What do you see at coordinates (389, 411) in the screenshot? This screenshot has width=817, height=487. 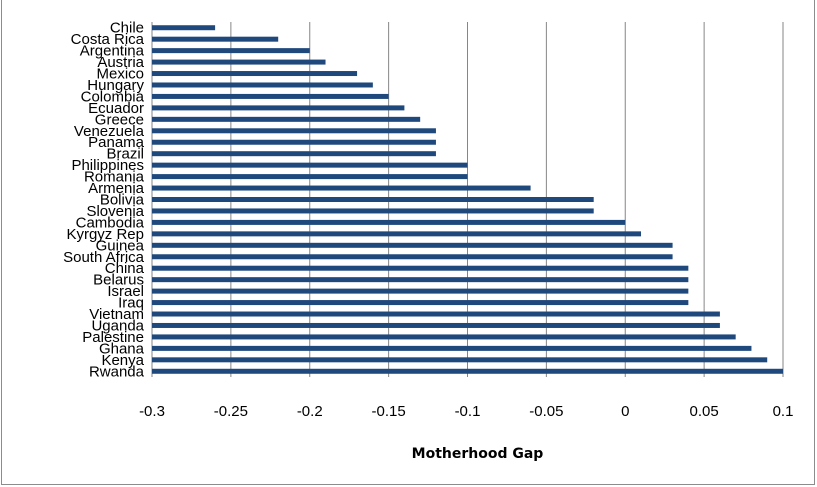 I see `x-tick-label: -0.15` at bounding box center [389, 411].